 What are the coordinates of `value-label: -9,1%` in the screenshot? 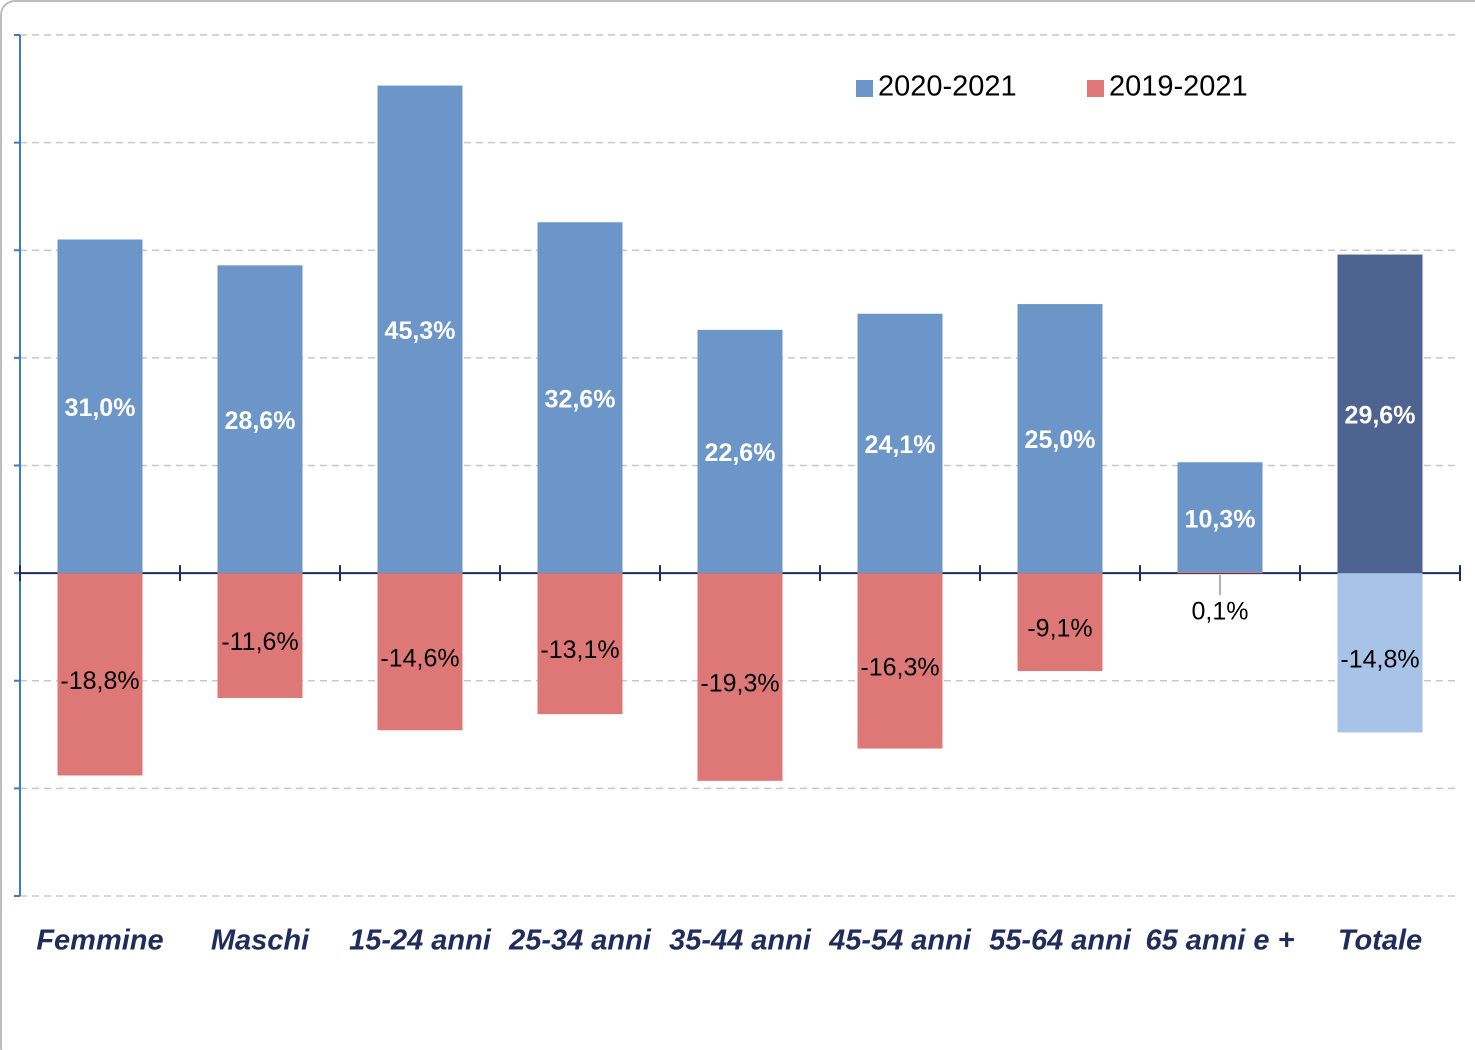 It's located at (1059, 629).